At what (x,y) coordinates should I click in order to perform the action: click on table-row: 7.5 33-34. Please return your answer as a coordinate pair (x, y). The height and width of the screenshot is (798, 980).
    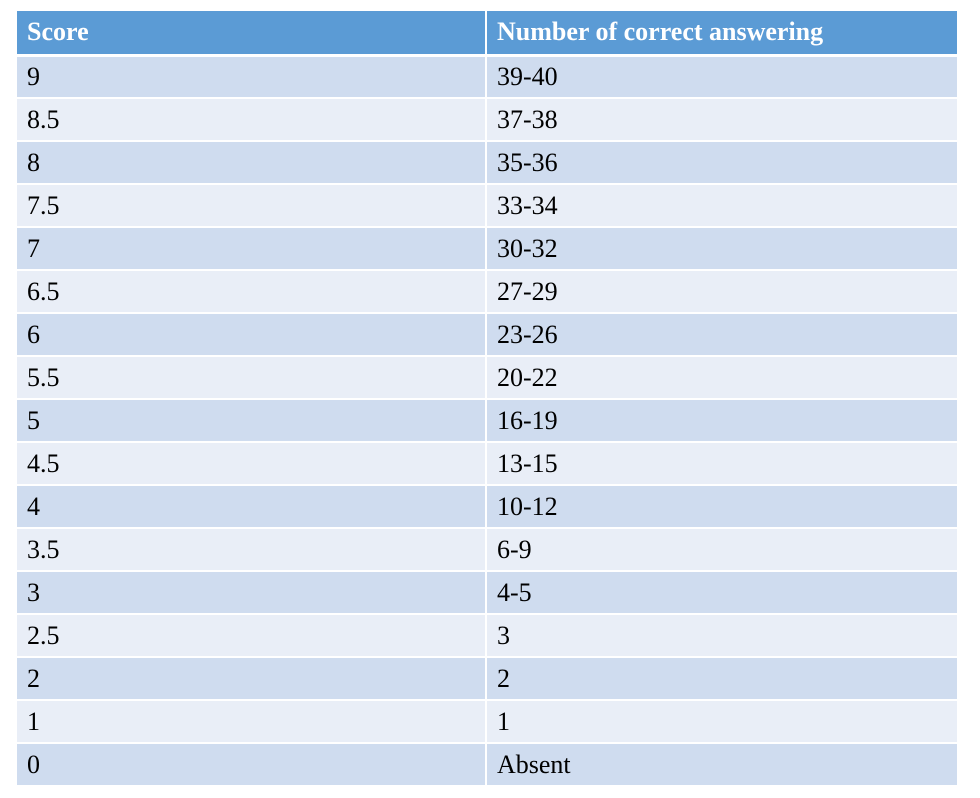
    Looking at the image, I should click on (487, 206).